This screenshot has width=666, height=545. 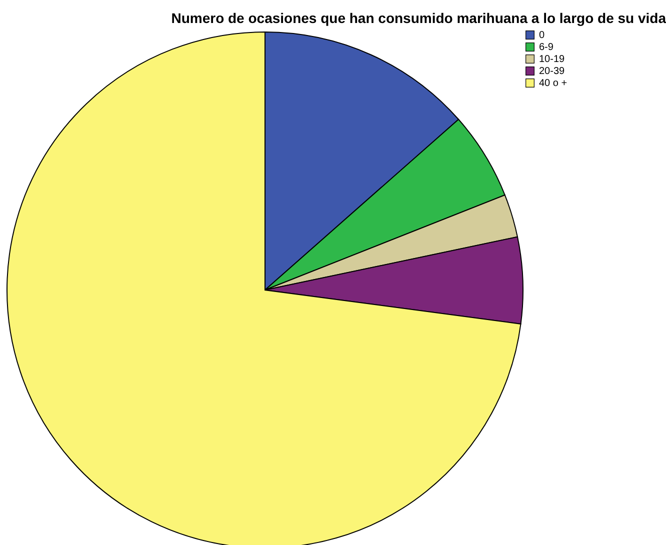 I want to click on legend-label: 0, so click(x=542, y=35).